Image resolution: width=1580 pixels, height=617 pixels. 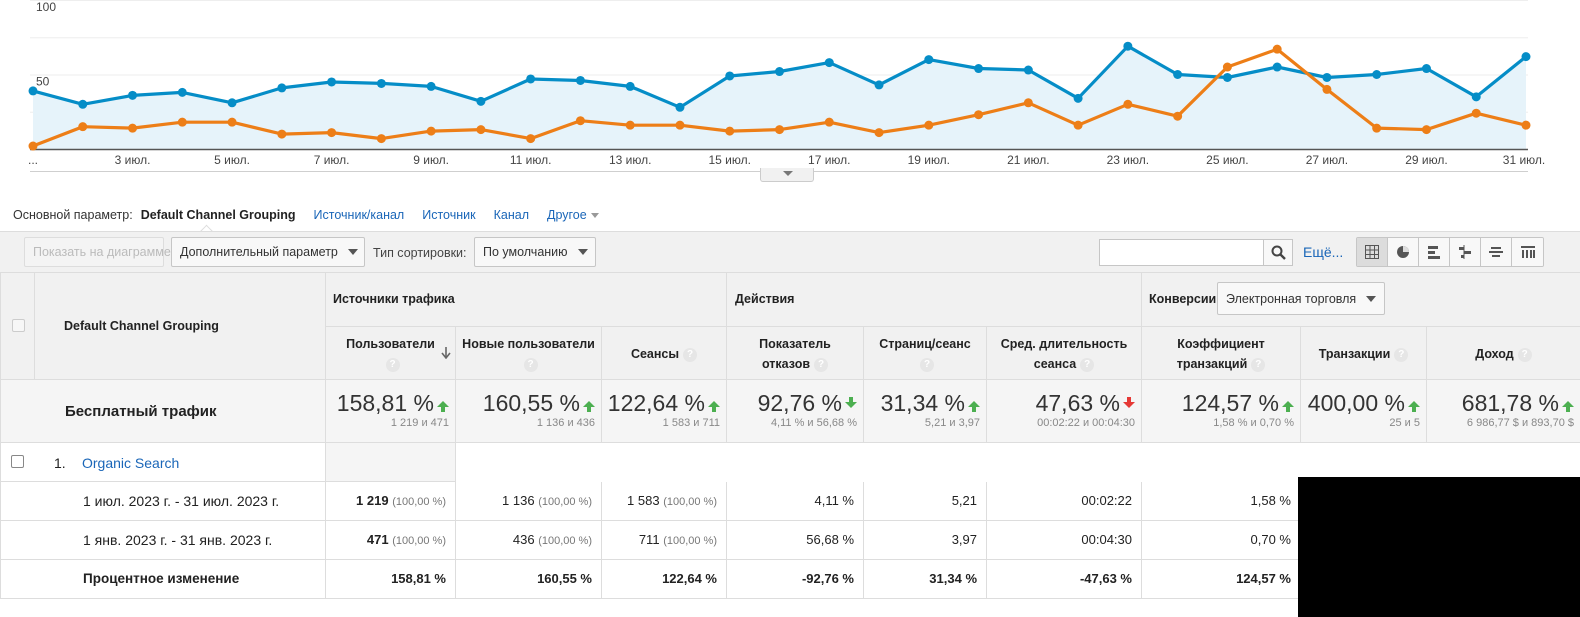 What do you see at coordinates (390, 344) in the screenshot?
I see `col-users-label: Пользователи` at bounding box center [390, 344].